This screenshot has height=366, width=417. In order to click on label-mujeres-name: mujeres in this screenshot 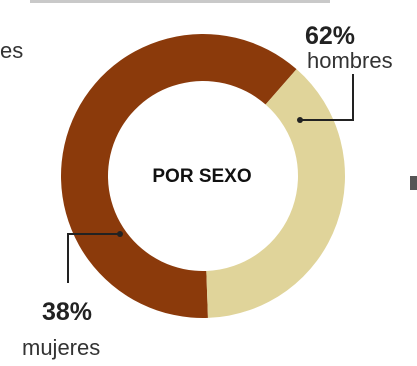, I will do `click(61, 347)`.